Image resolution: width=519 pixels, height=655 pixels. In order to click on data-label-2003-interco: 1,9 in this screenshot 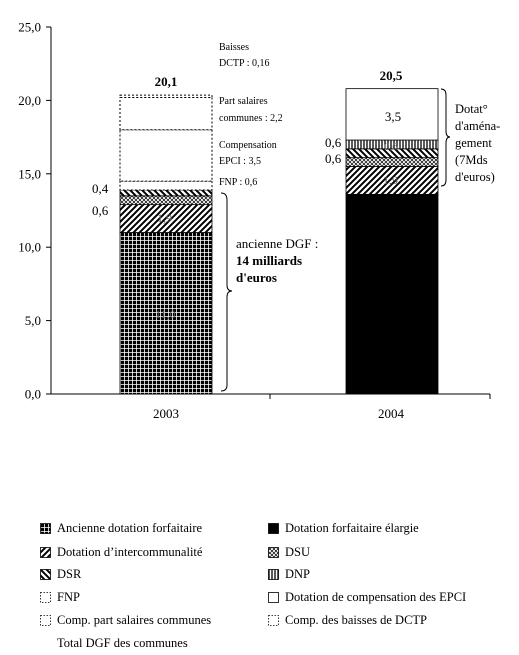, I will do `click(164, 218)`.